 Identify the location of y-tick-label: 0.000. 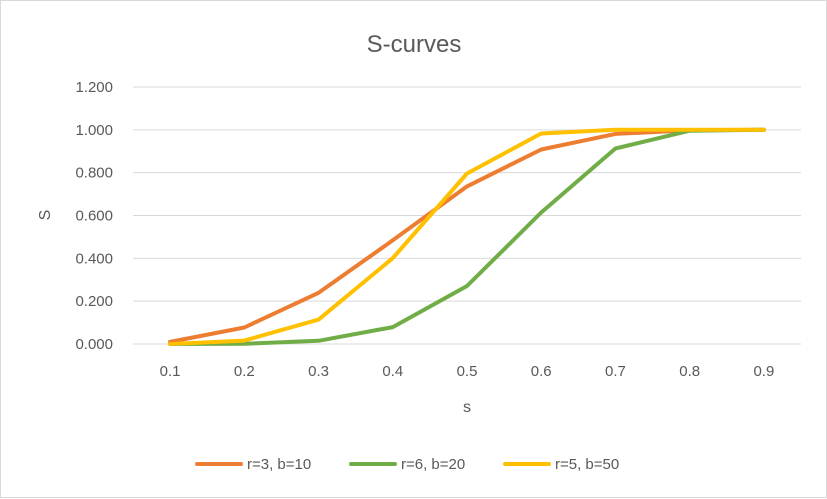
(94, 344).